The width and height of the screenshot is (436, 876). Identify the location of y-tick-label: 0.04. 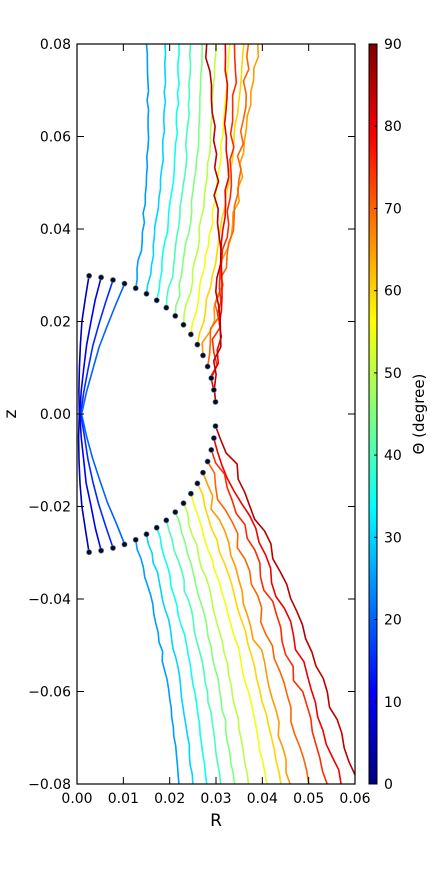
(55, 230).